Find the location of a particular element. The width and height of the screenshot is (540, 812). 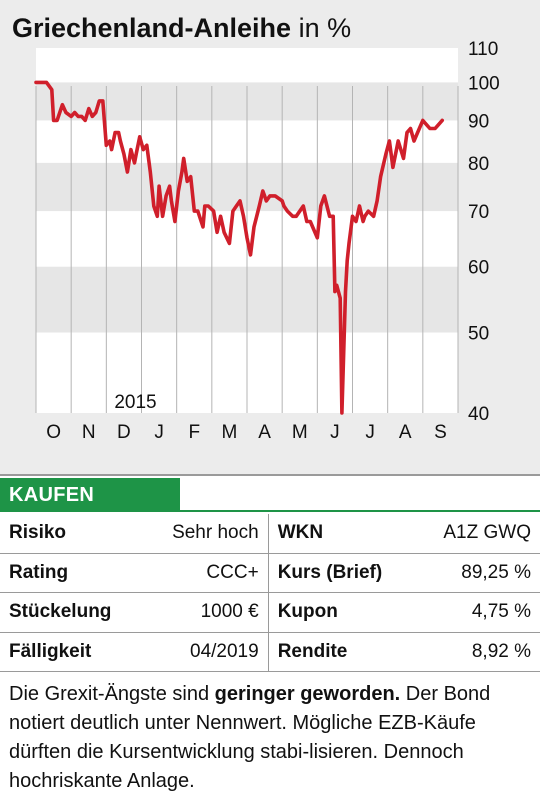

section-divider is located at coordinates (270, 475).